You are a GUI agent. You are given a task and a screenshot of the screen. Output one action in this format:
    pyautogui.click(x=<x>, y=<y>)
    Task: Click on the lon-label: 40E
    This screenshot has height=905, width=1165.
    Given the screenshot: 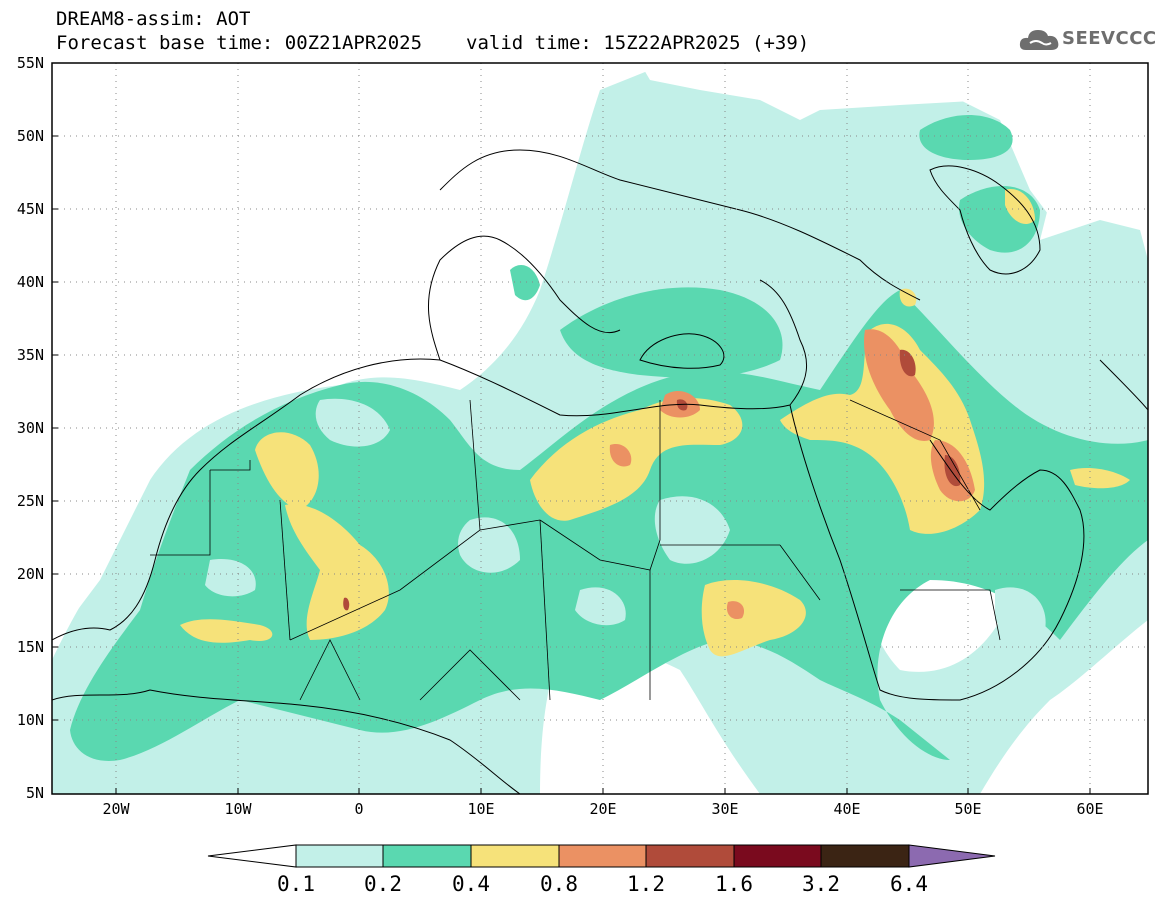 What is the action you would take?
    pyautogui.click(x=847, y=809)
    